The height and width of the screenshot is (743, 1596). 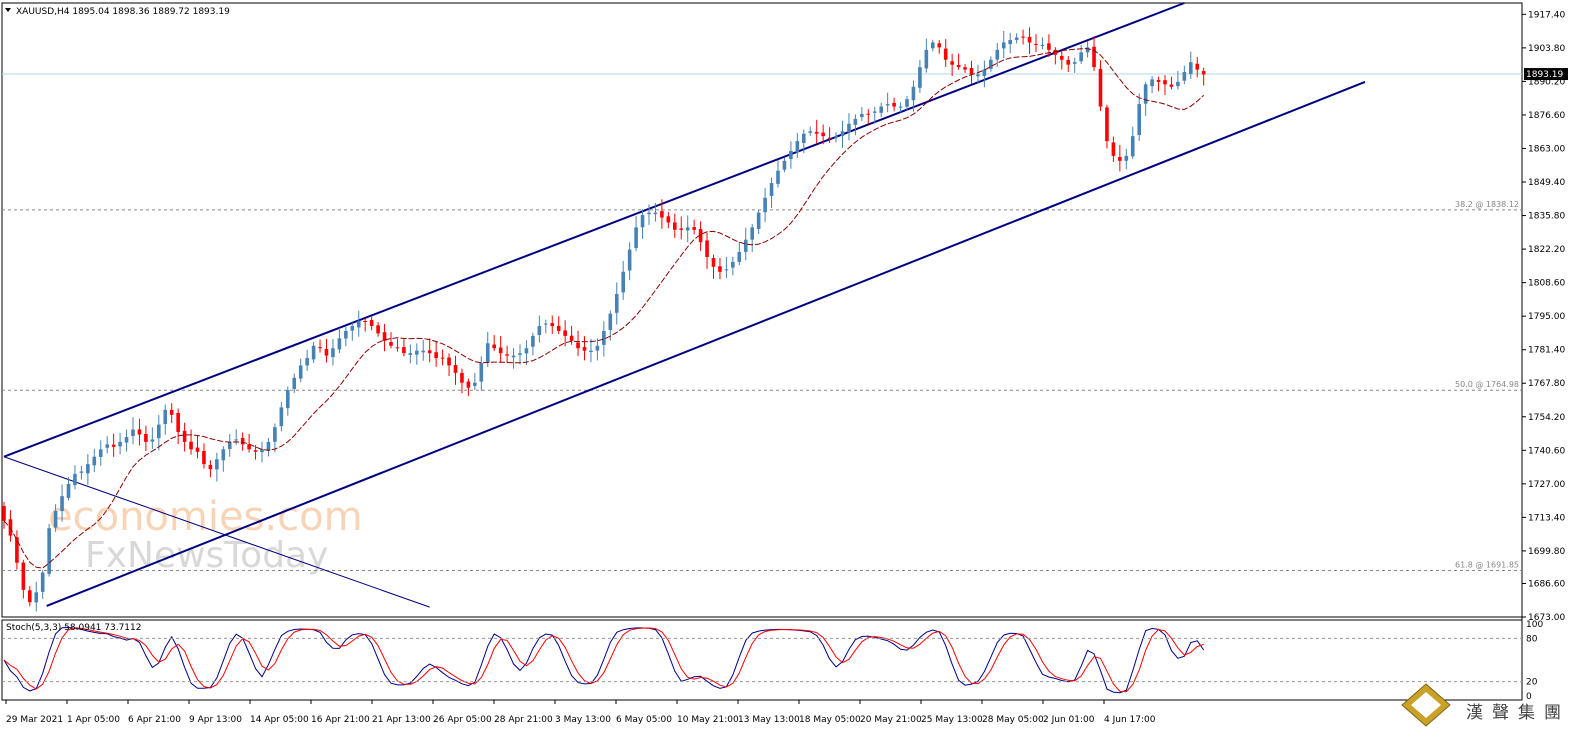 I want to click on x-tick-label: 25 May 13:00, so click(x=952, y=720).